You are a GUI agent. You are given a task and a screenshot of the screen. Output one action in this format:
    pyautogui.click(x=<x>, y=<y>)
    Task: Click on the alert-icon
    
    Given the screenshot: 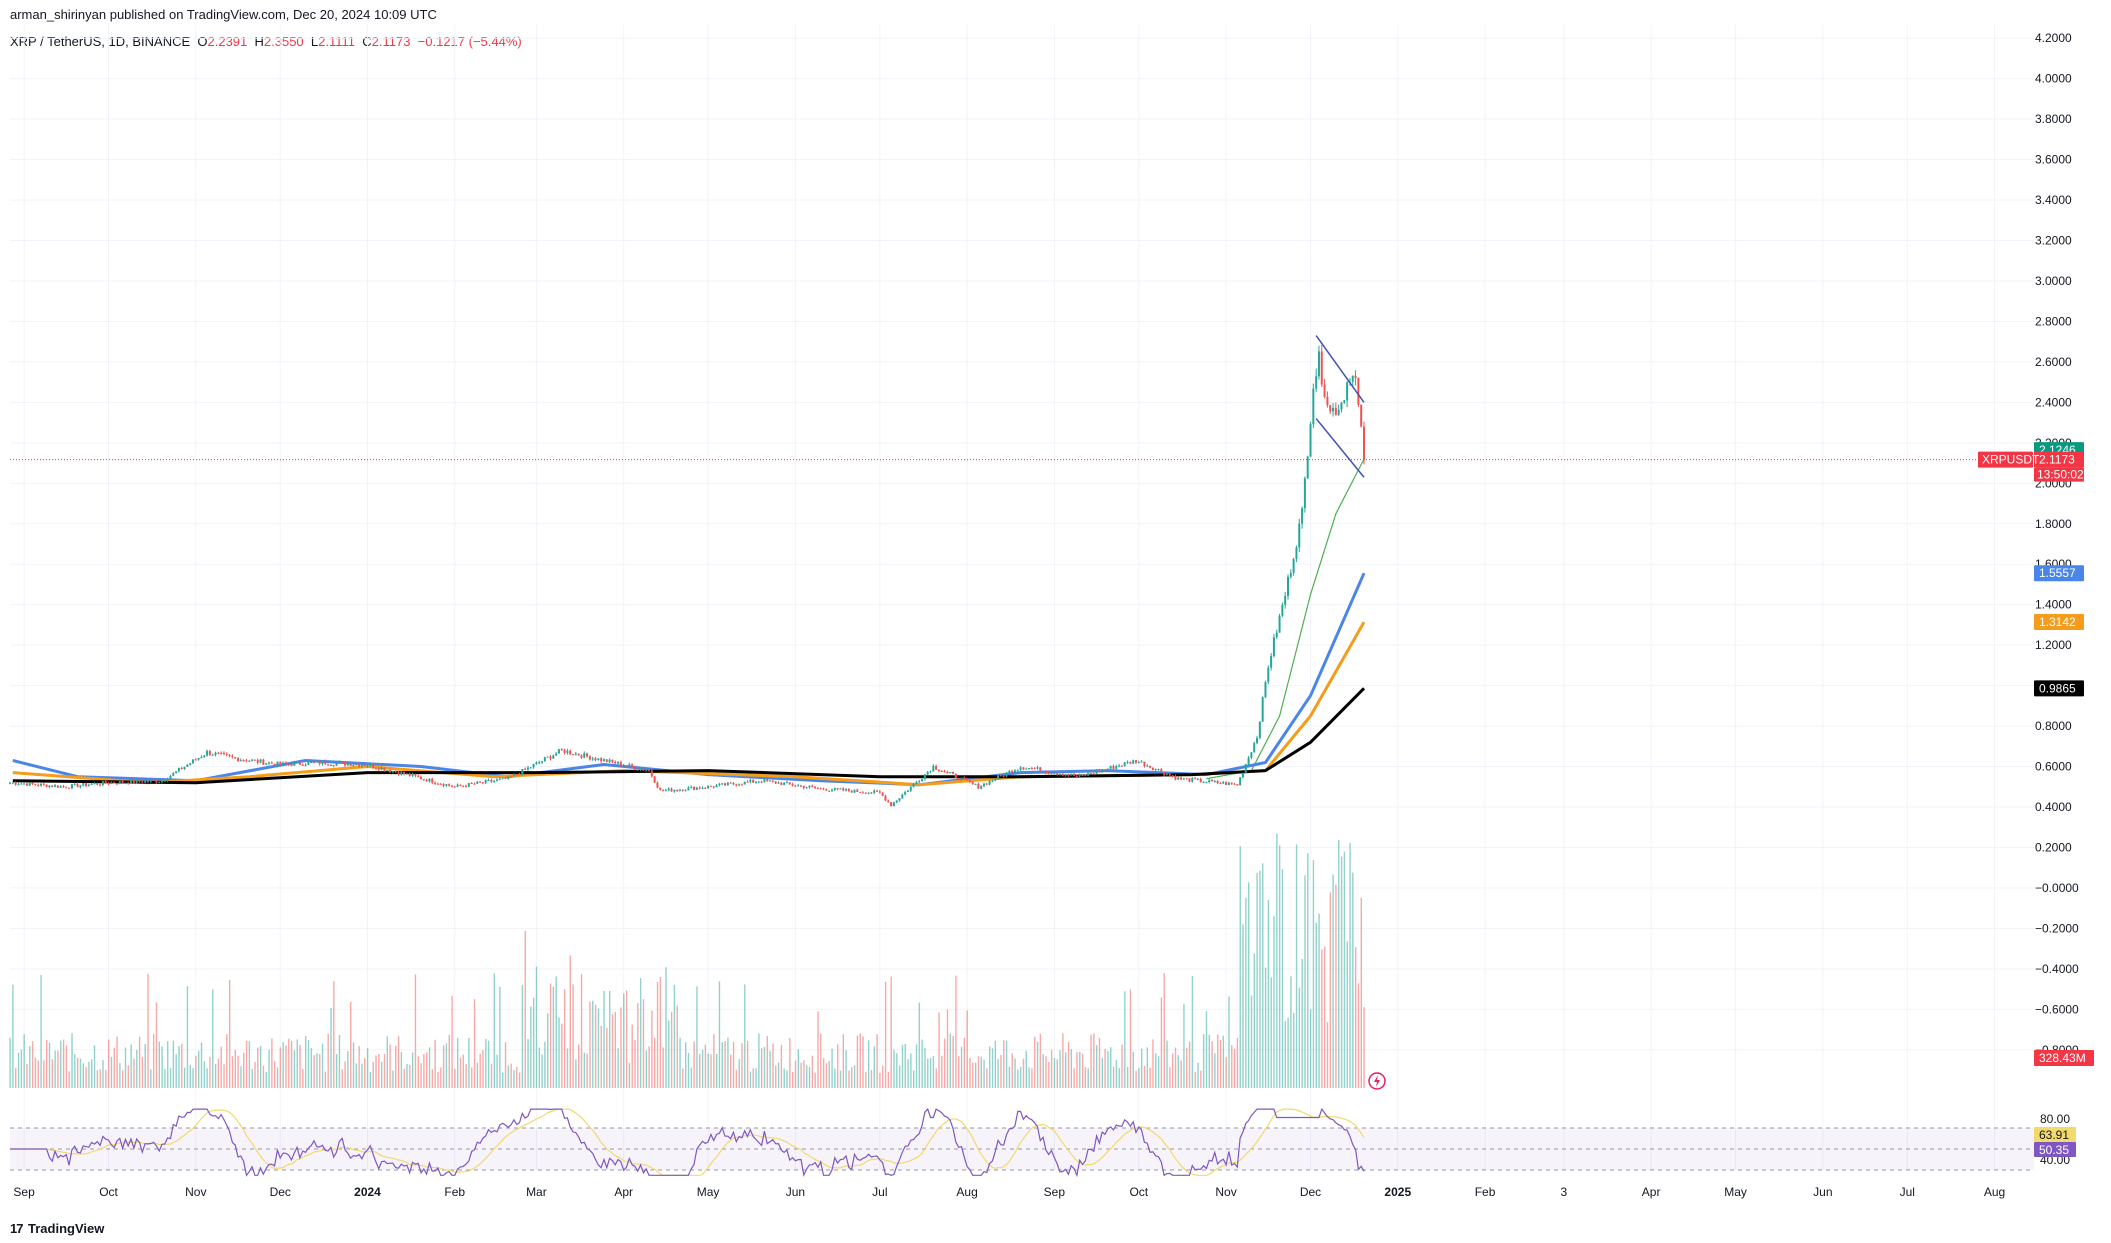 What is the action you would take?
    pyautogui.click(x=1377, y=1081)
    